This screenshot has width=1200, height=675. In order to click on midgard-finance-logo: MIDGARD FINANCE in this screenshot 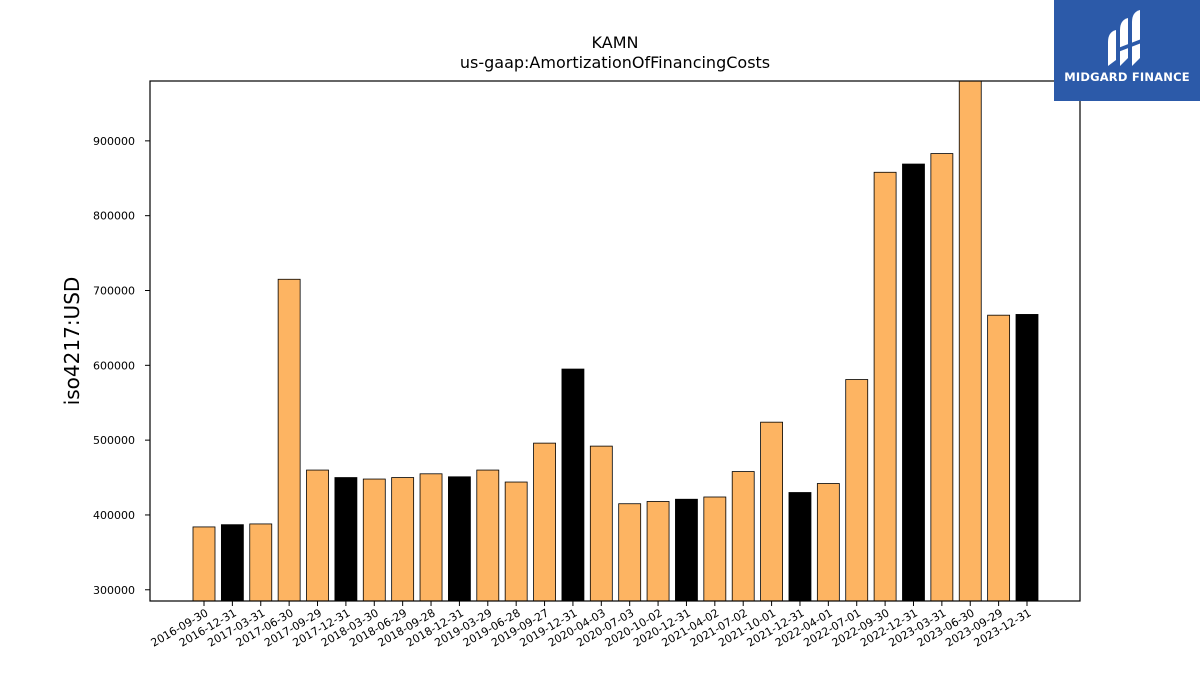, I will do `click(1127, 50)`.